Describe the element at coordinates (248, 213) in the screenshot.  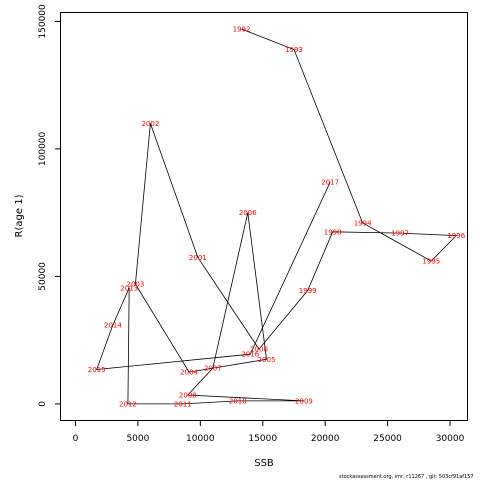
I see `point-label-2006: 2006` at that location.